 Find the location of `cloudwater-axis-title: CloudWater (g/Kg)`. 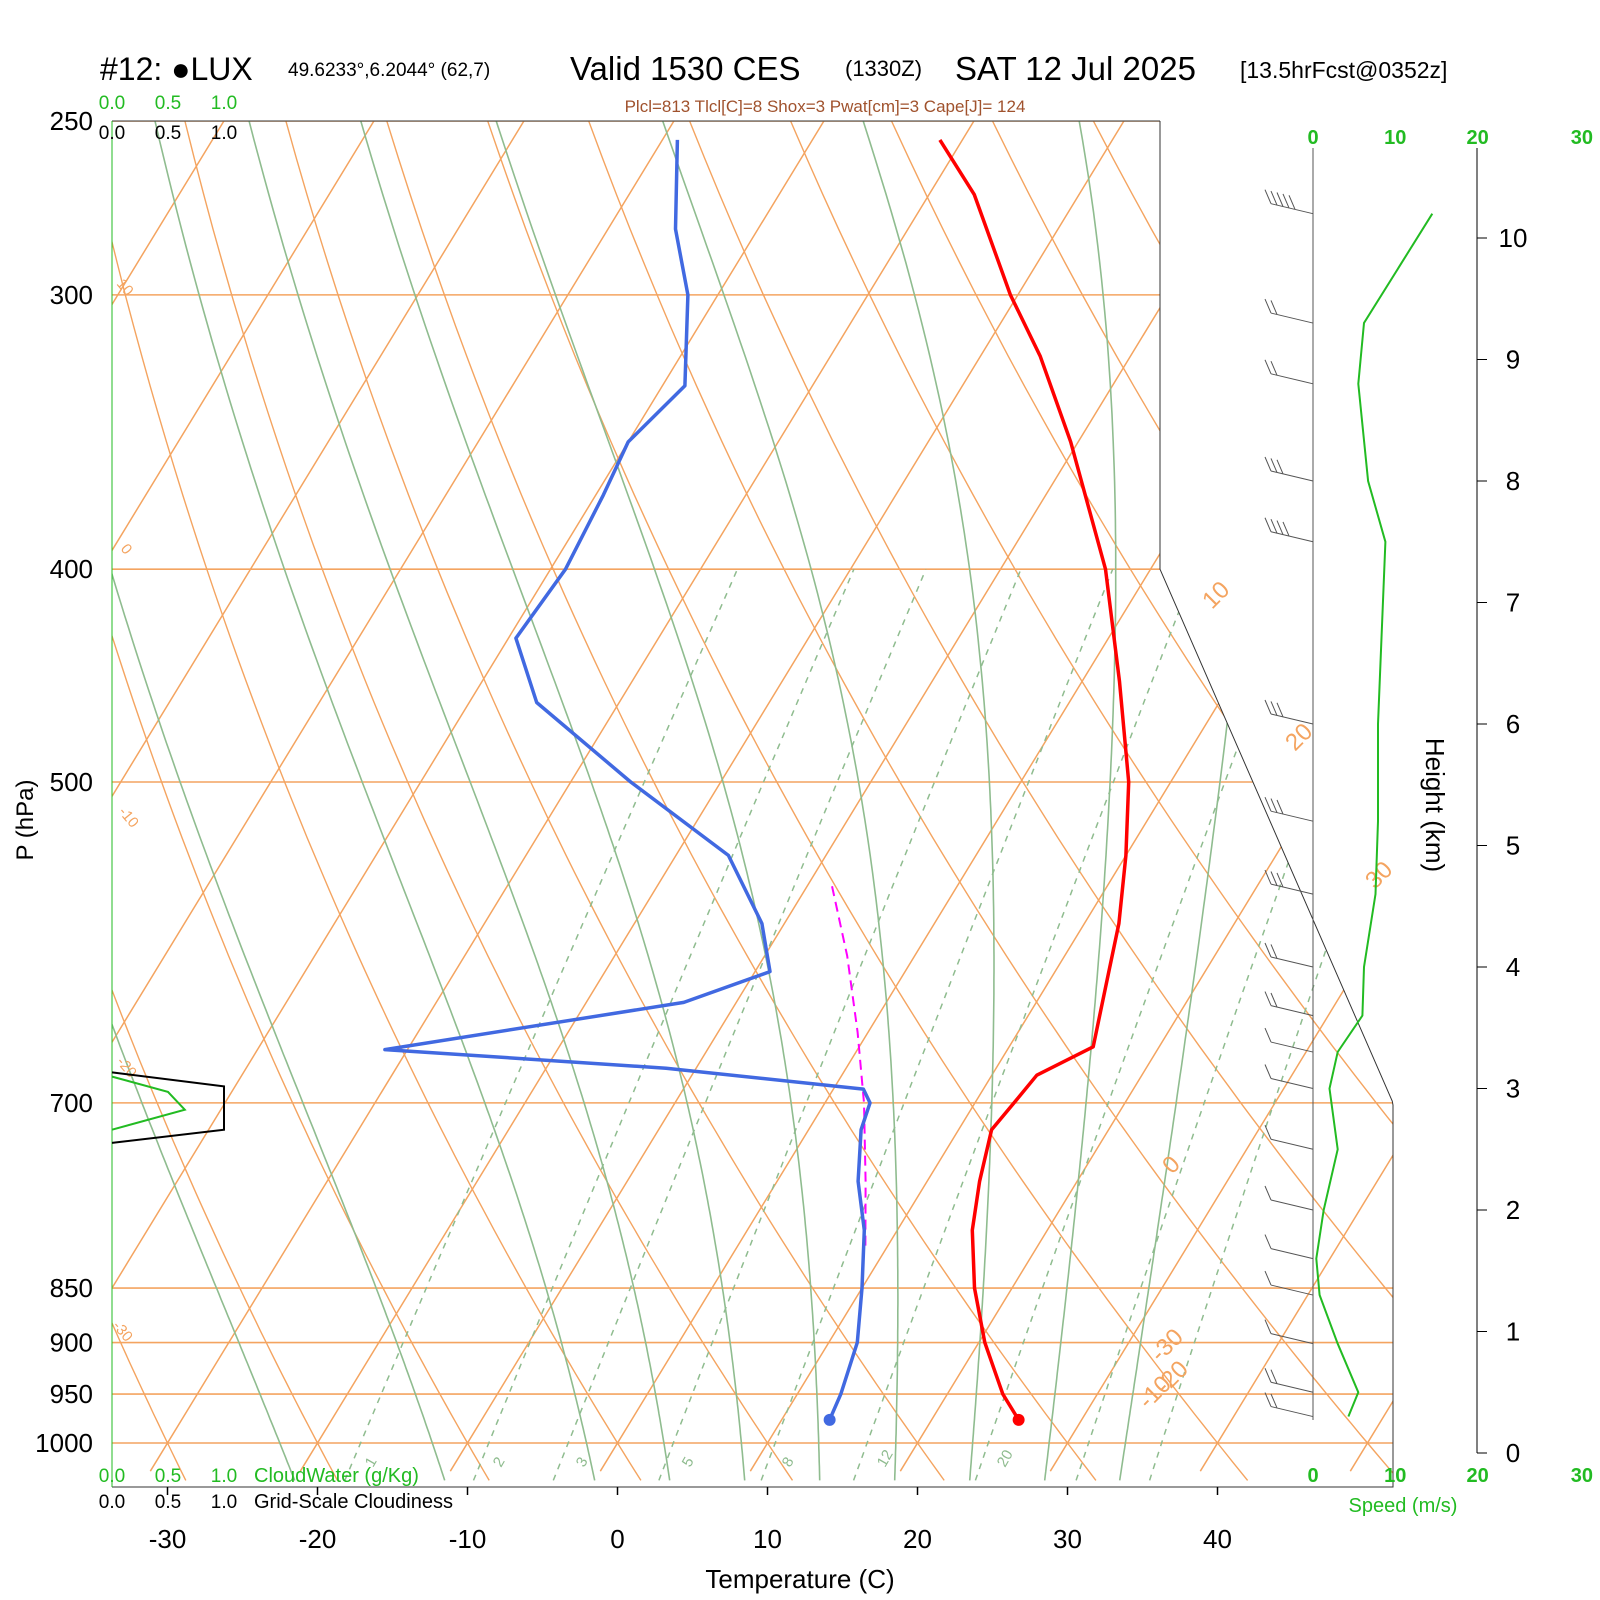

cloudwater-axis-title: CloudWater (g/Kg) is located at coordinates (336, 1476).